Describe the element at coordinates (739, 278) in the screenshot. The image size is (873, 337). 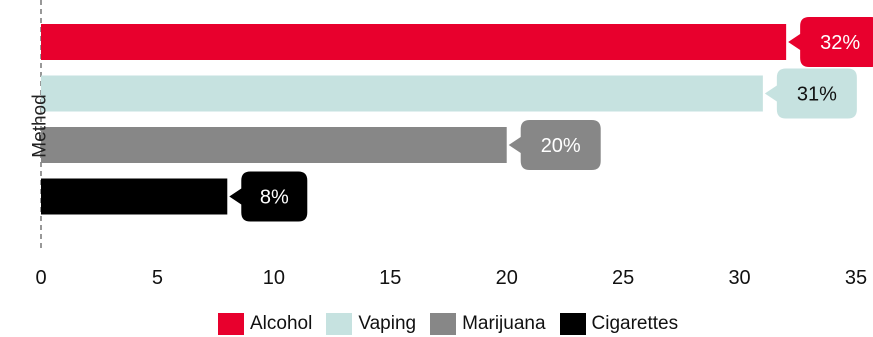
I see `x-tick-label: 30` at that location.